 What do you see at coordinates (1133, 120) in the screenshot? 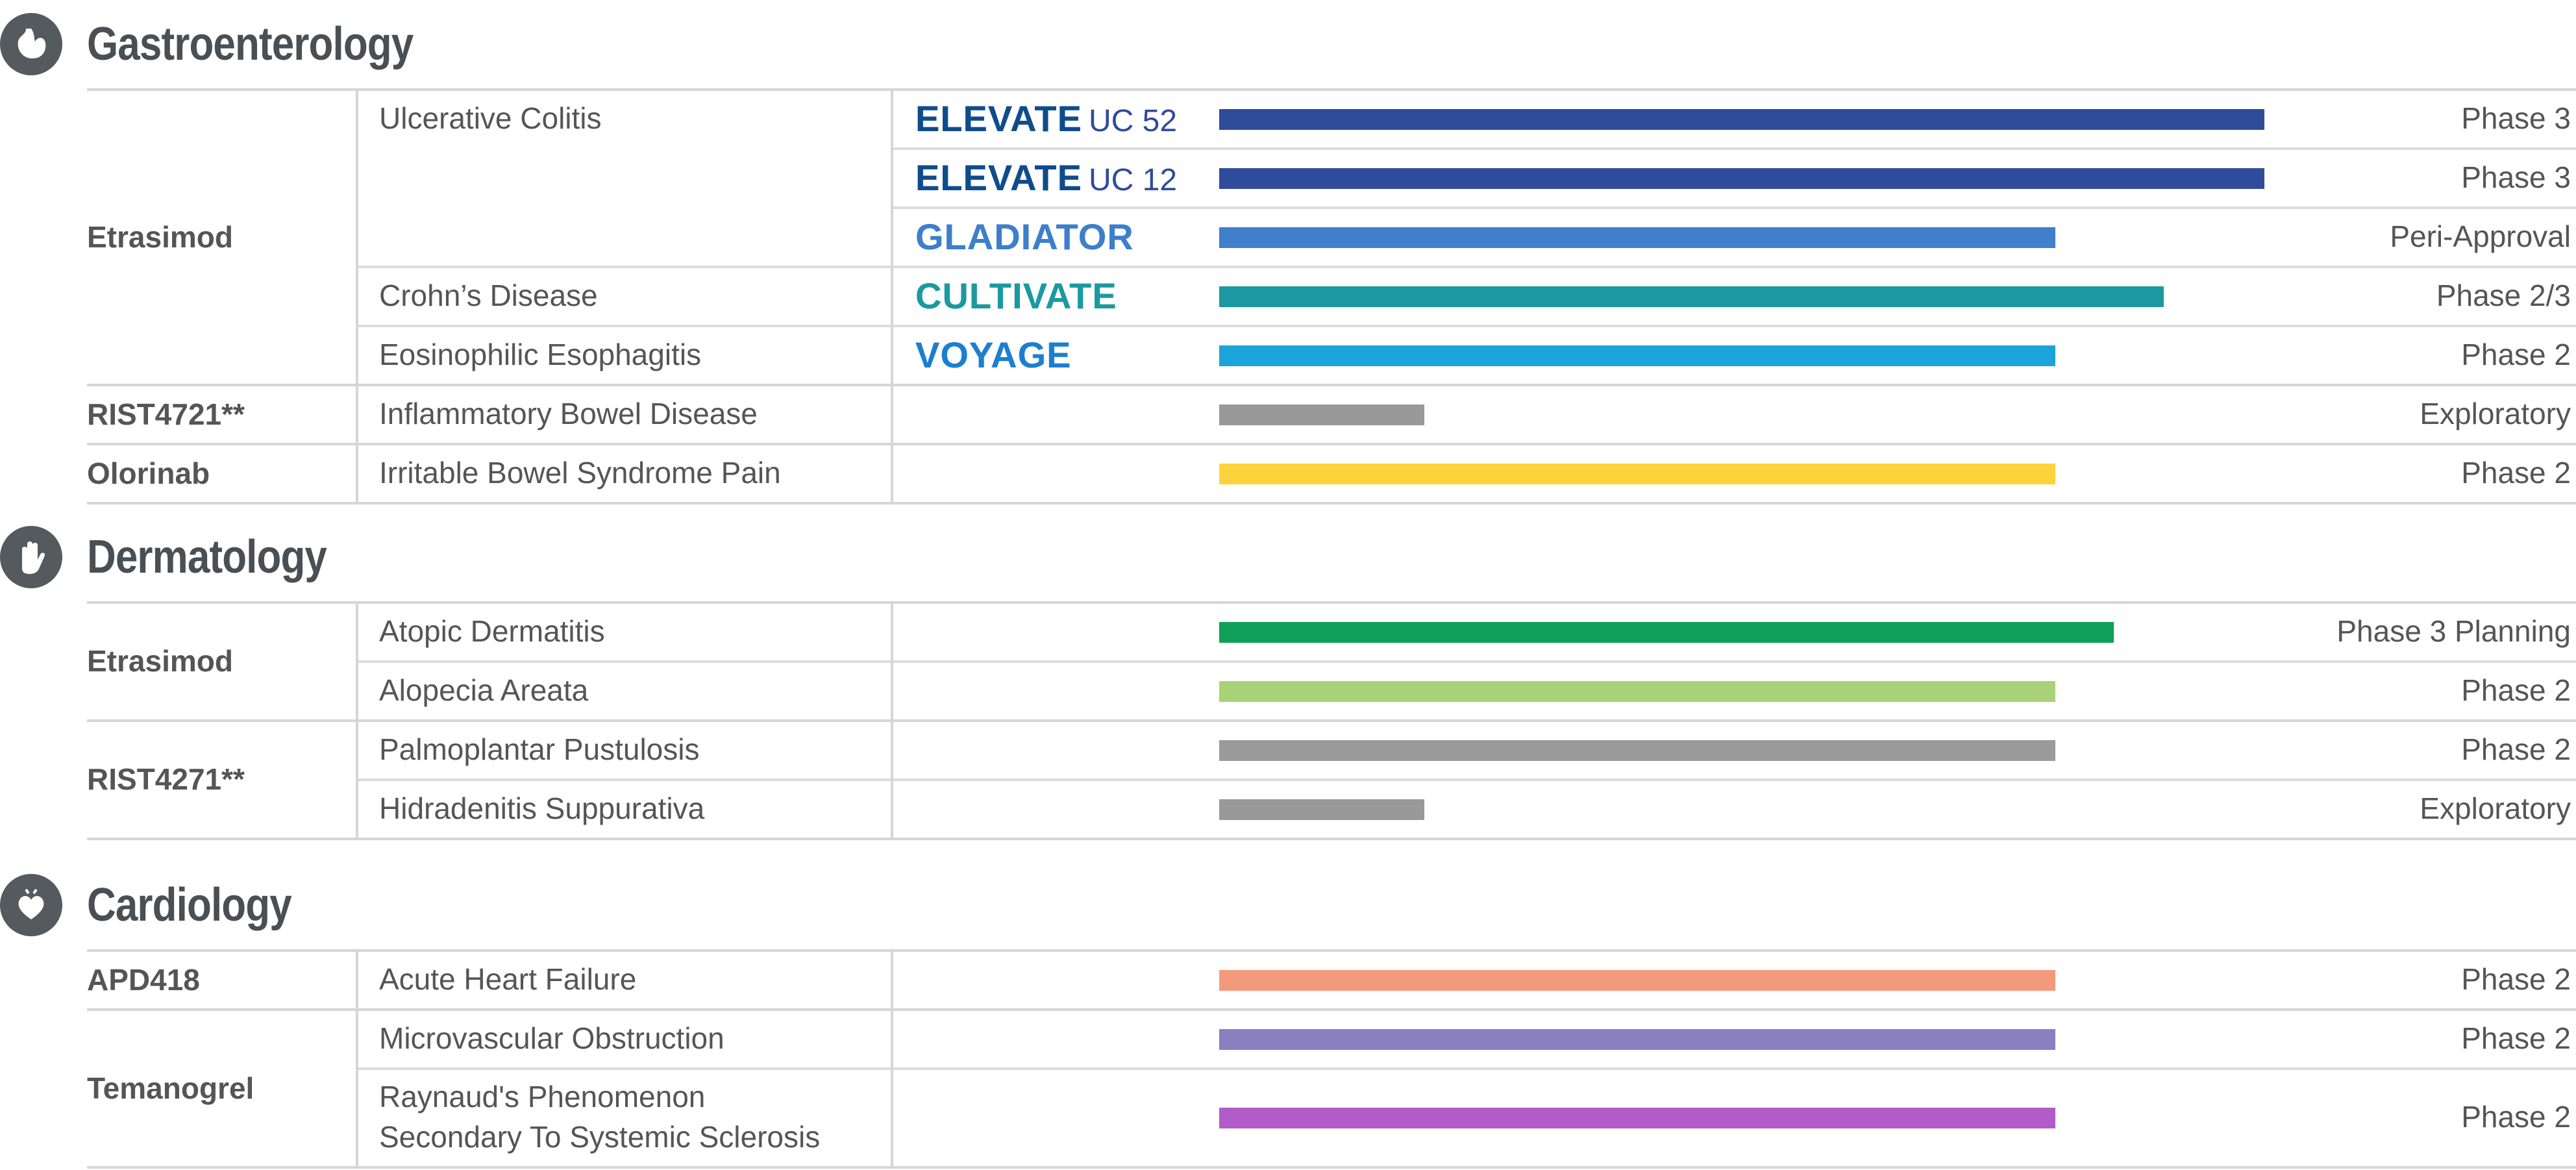
I see `trial-suffix: UC 52` at bounding box center [1133, 120].